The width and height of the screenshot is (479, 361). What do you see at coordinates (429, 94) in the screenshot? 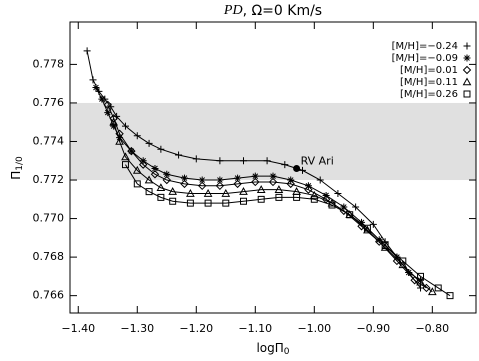
I see `legend-label: [M/H]=0.26` at bounding box center [429, 94].